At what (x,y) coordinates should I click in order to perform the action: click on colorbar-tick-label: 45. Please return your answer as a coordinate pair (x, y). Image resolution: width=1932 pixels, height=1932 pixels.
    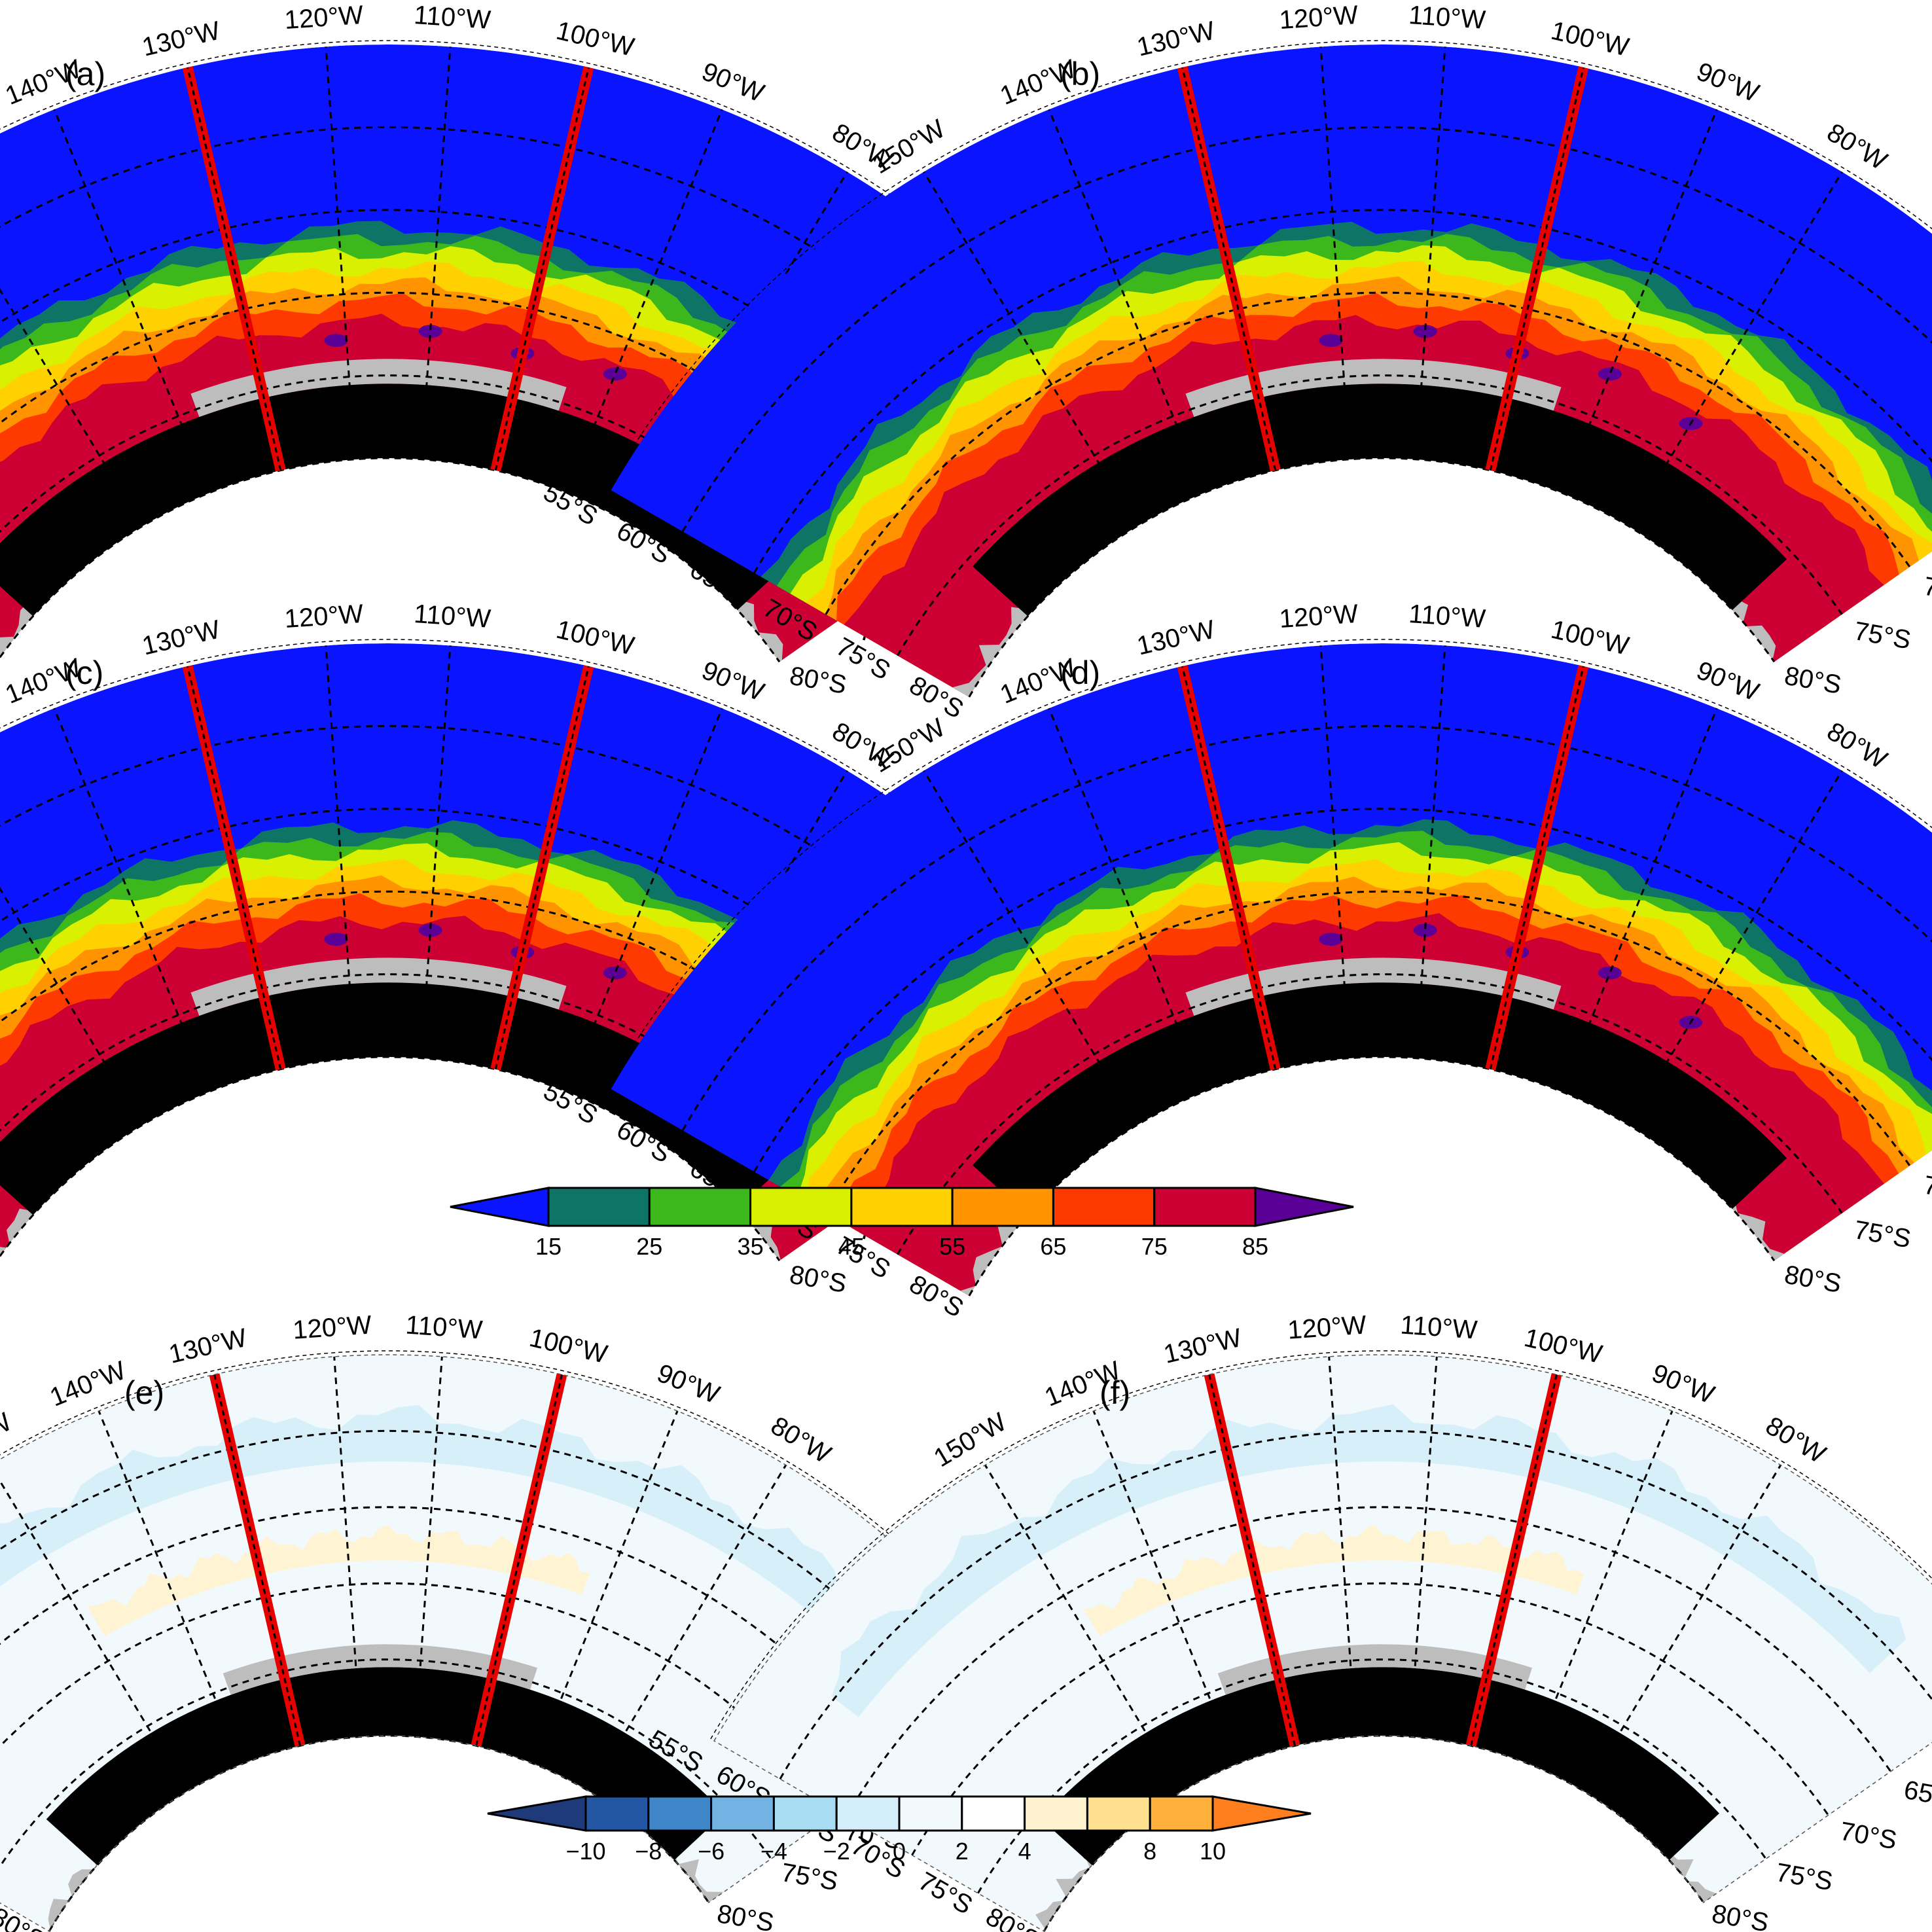
    Looking at the image, I should click on (851, 1246).